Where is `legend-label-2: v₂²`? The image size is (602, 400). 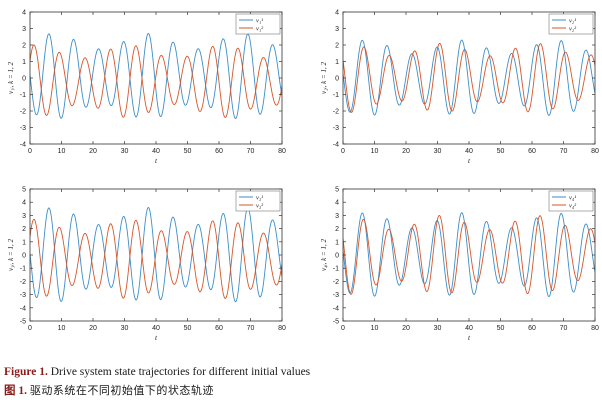
legend-label-2: v₂² is located at coordinates (573, 29).